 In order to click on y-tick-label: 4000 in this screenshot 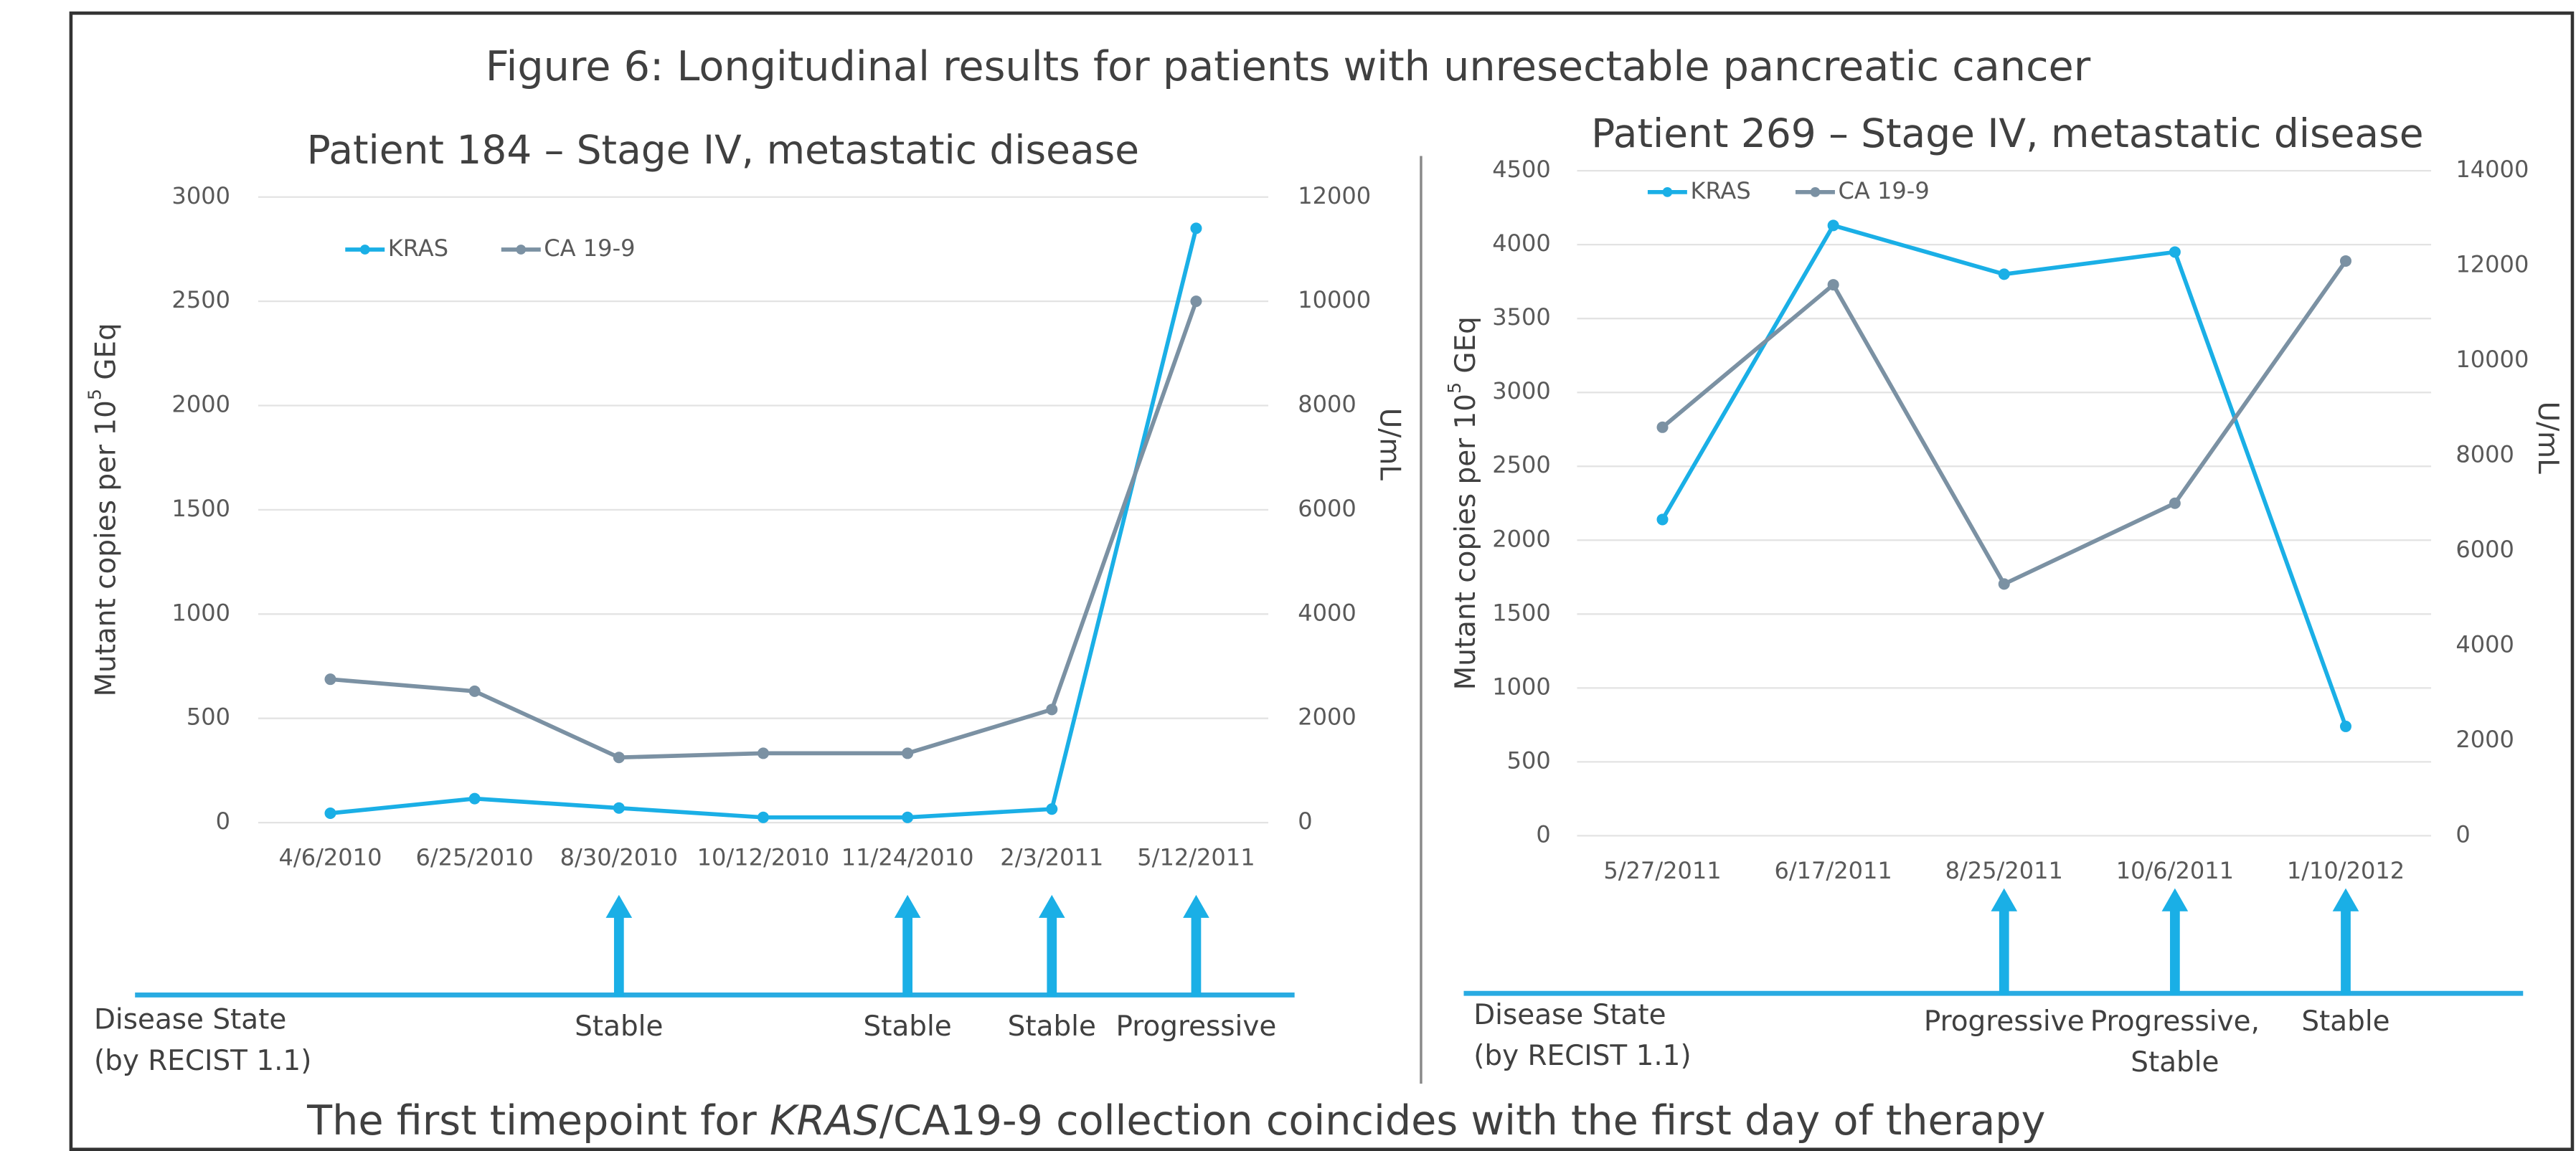, I will do `click(1521, 243)`.